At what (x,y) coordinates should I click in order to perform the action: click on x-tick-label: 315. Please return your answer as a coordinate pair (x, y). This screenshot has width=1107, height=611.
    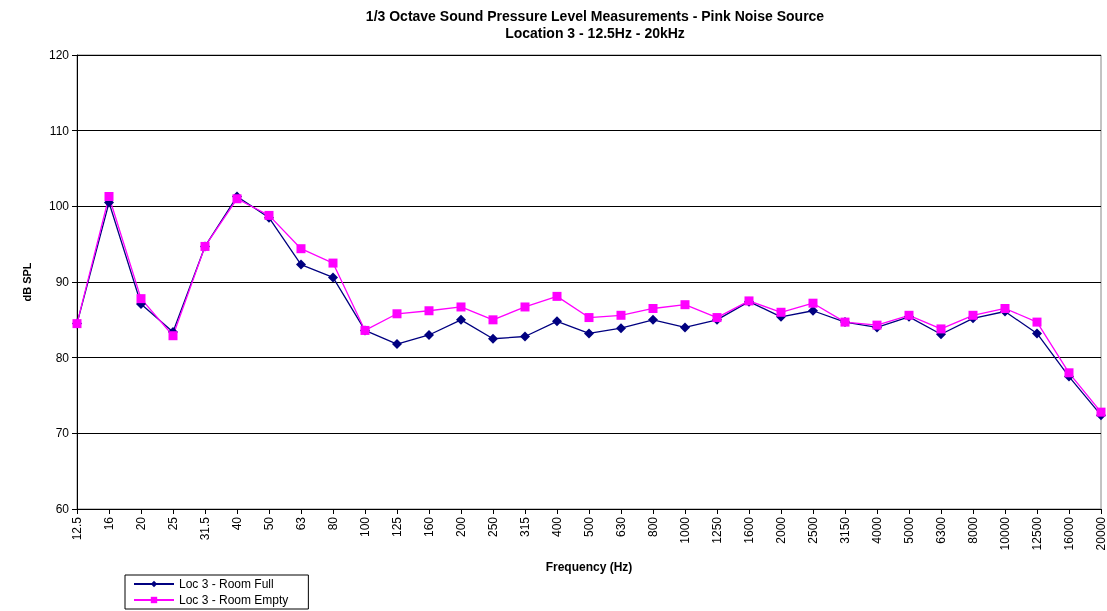
    Looking at the image, I should click on (525, 527).